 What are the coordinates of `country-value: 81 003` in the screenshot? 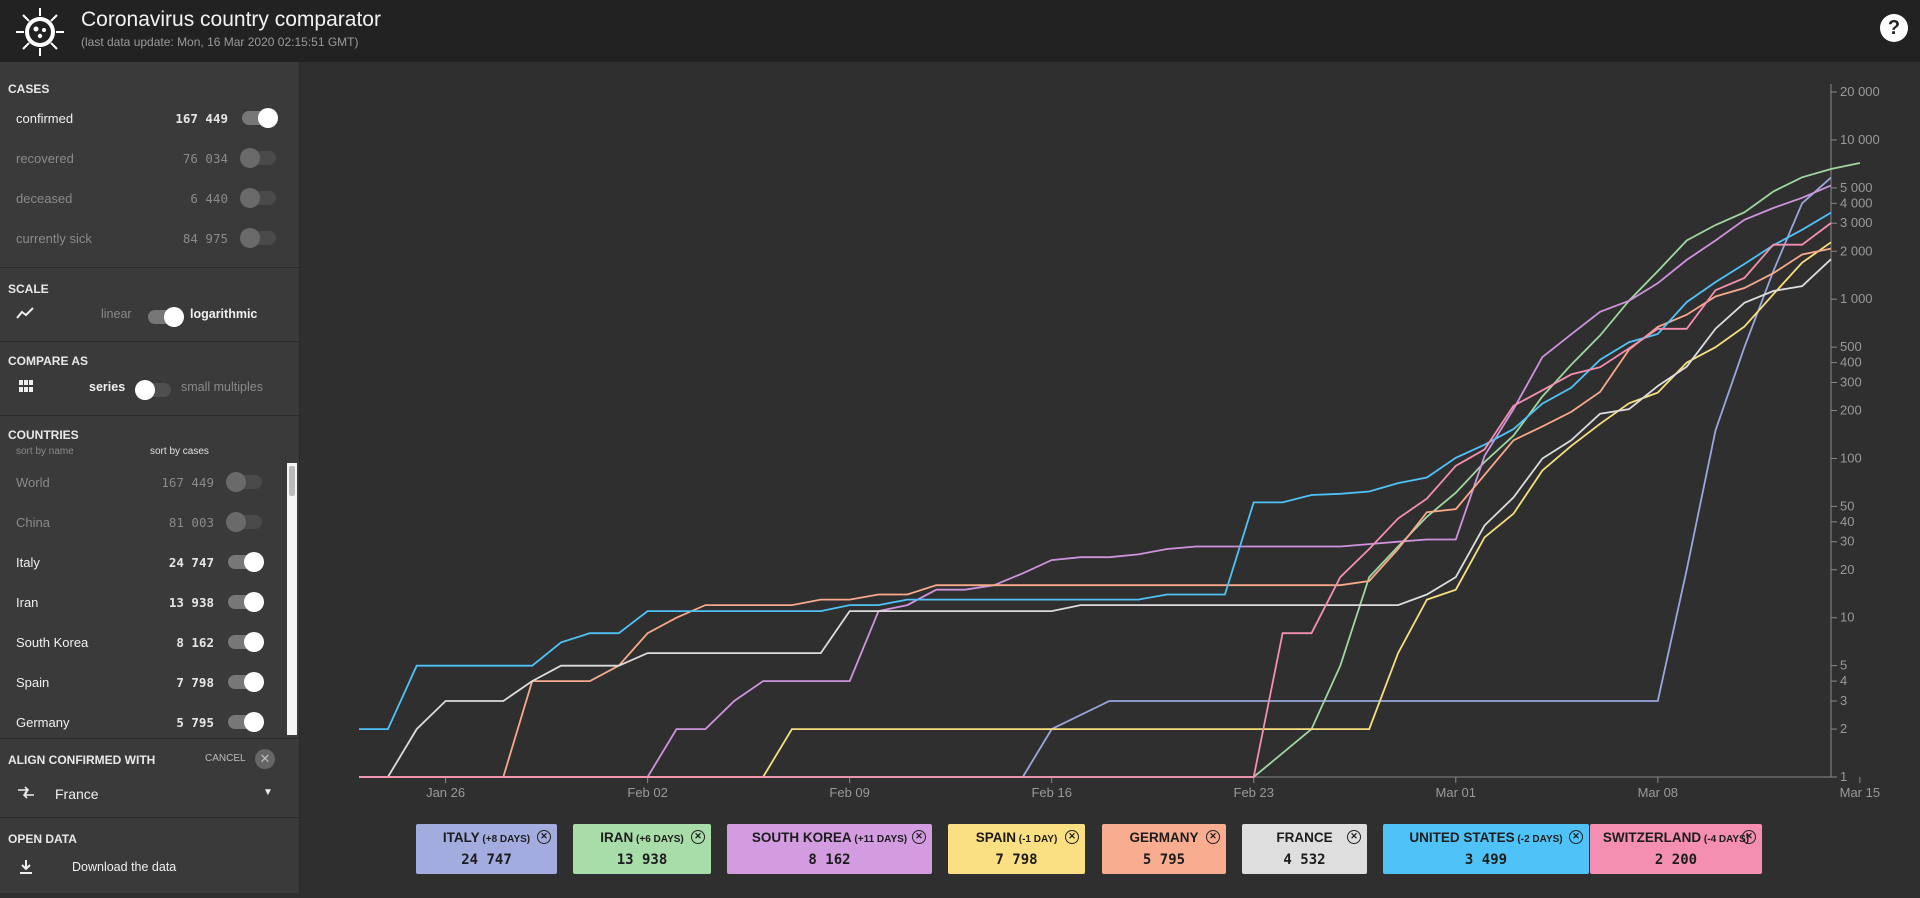 It's located at (191, 522).